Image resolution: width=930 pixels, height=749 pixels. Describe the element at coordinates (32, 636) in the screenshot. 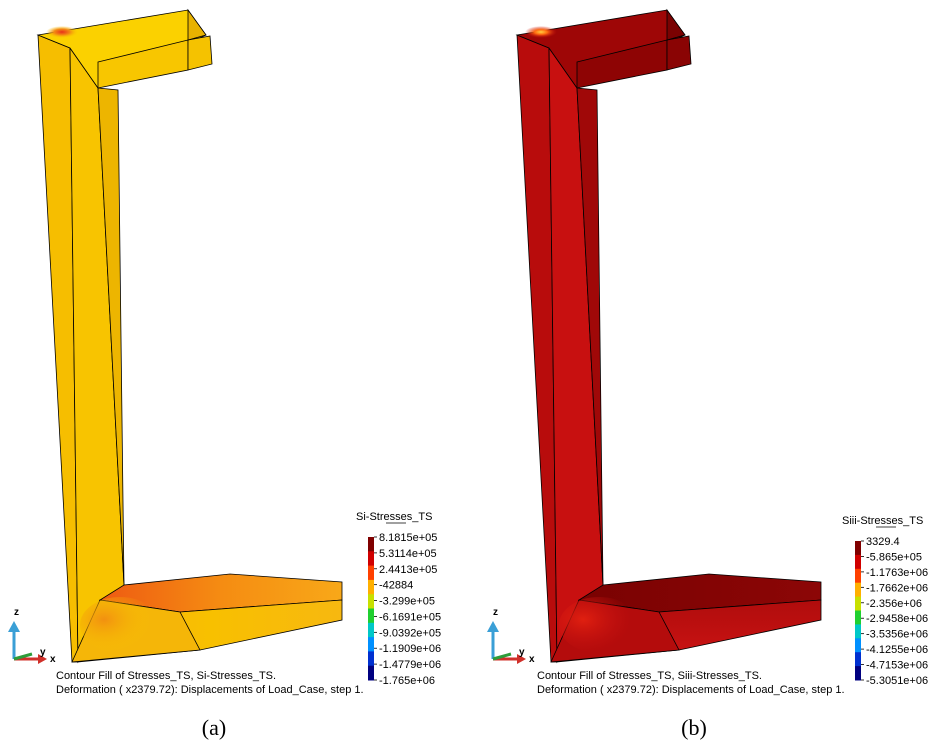

I see `axes-triad-a: z y x` at that location.